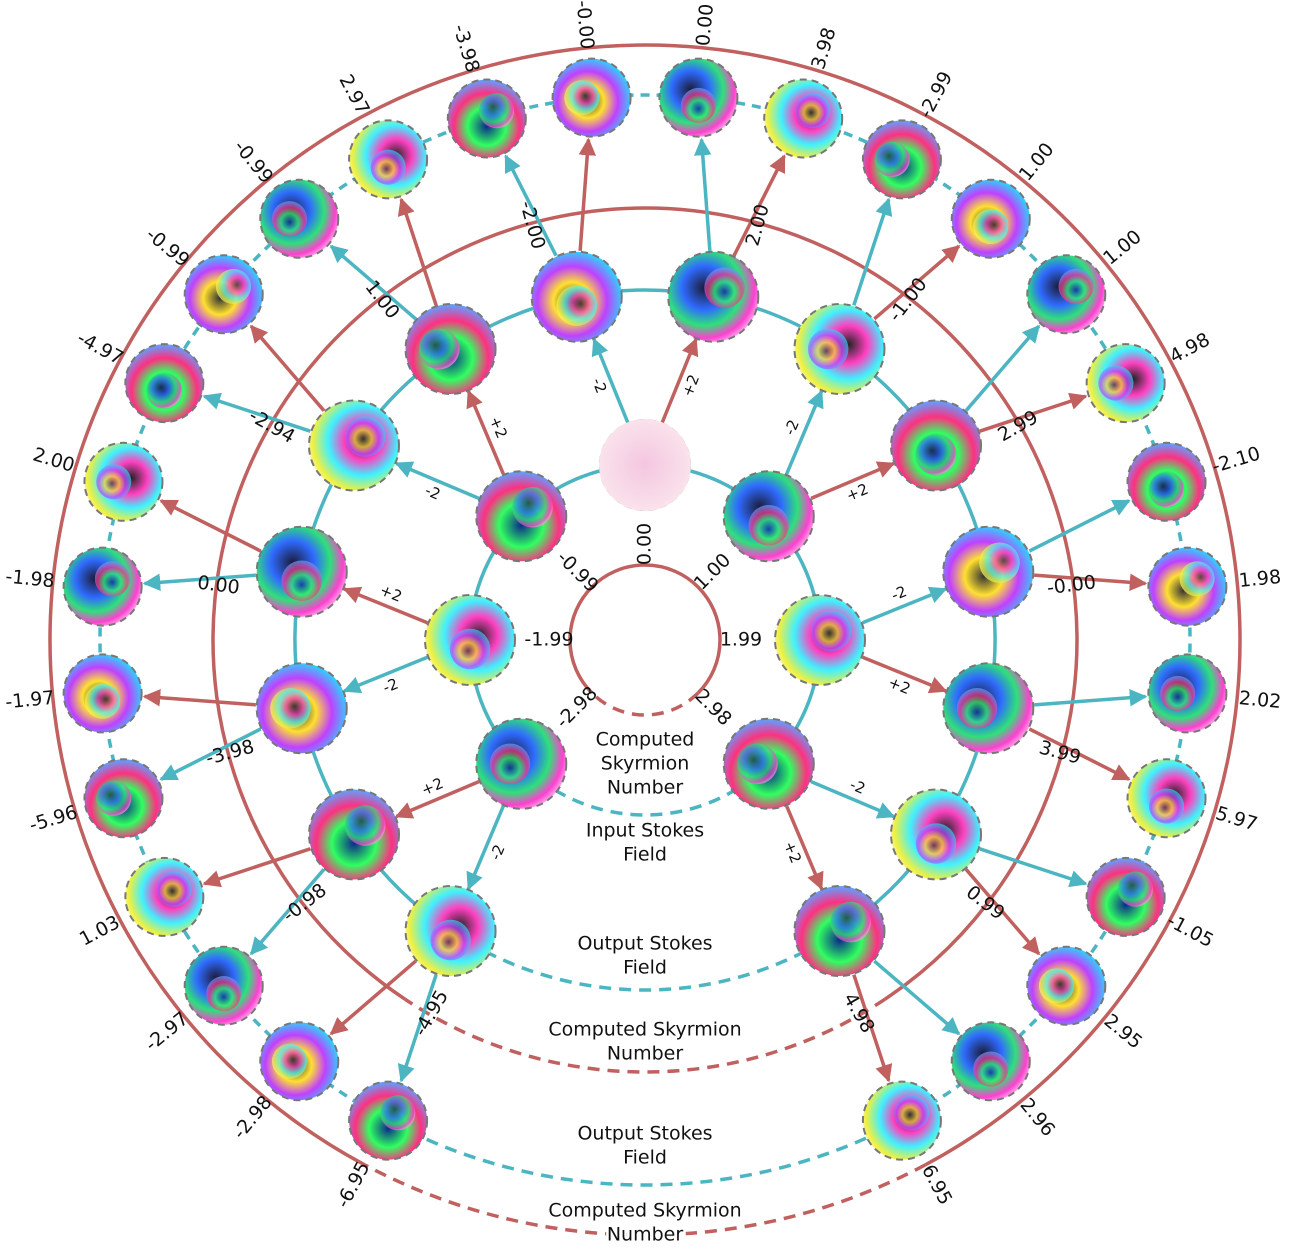 Image resolution: width=1290 pixels, height=1249 pixels. What do you see at coordinates (253, 162) in the screenshot?
I see `skyrmion-number: -0.99` at bounding box center [253, 162].